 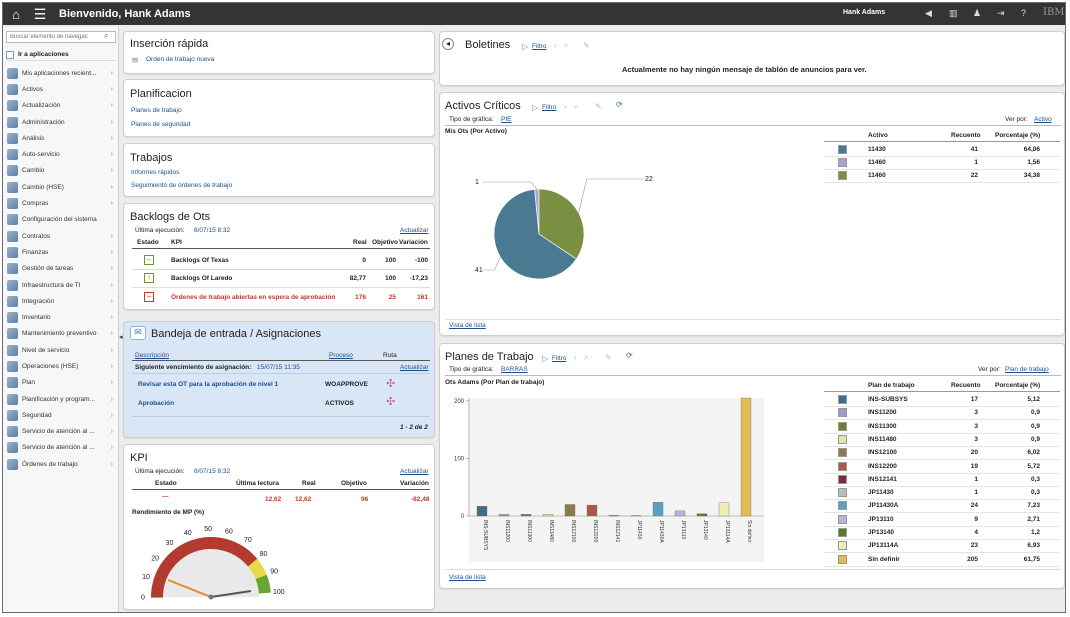 I want to click on menu-icon: ☰, so click(x=40, y=13).